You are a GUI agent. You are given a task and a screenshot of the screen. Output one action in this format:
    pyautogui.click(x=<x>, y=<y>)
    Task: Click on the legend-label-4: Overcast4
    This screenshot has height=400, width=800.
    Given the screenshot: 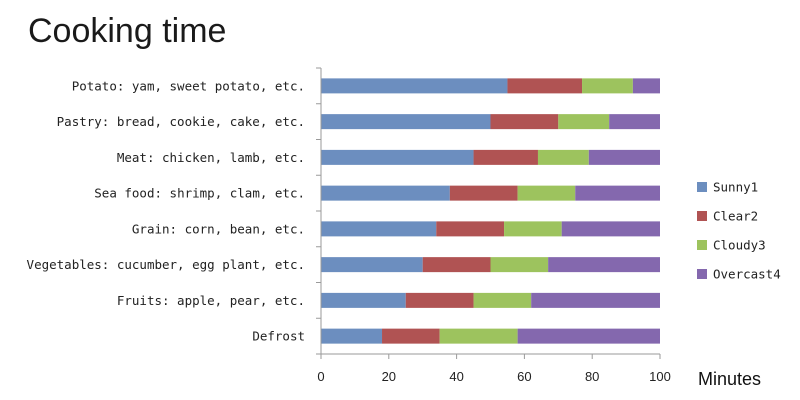 What is the action you would take?
    pyautogui.click(x=747, y=274)
    